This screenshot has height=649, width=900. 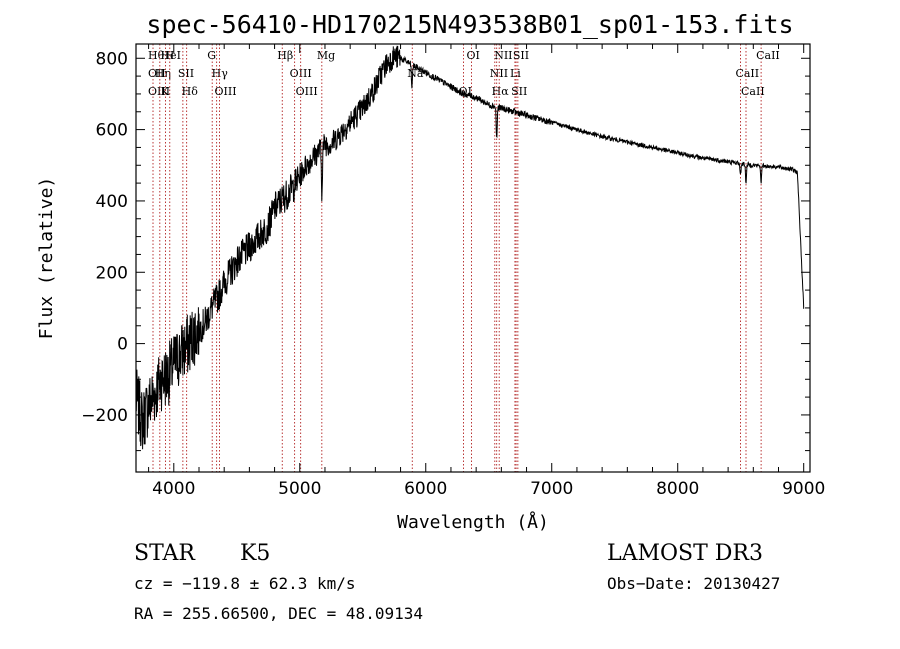 I want to click on object-class: STAR, so click(x=165, y=553).